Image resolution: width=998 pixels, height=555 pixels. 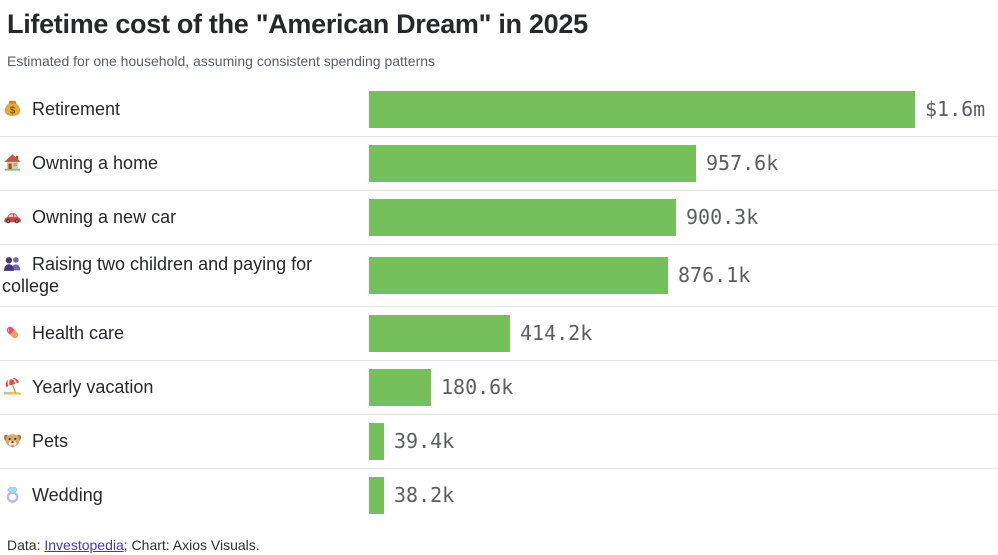 I want to click on bar-cell: 38.2k, so click(x=683, y=495).